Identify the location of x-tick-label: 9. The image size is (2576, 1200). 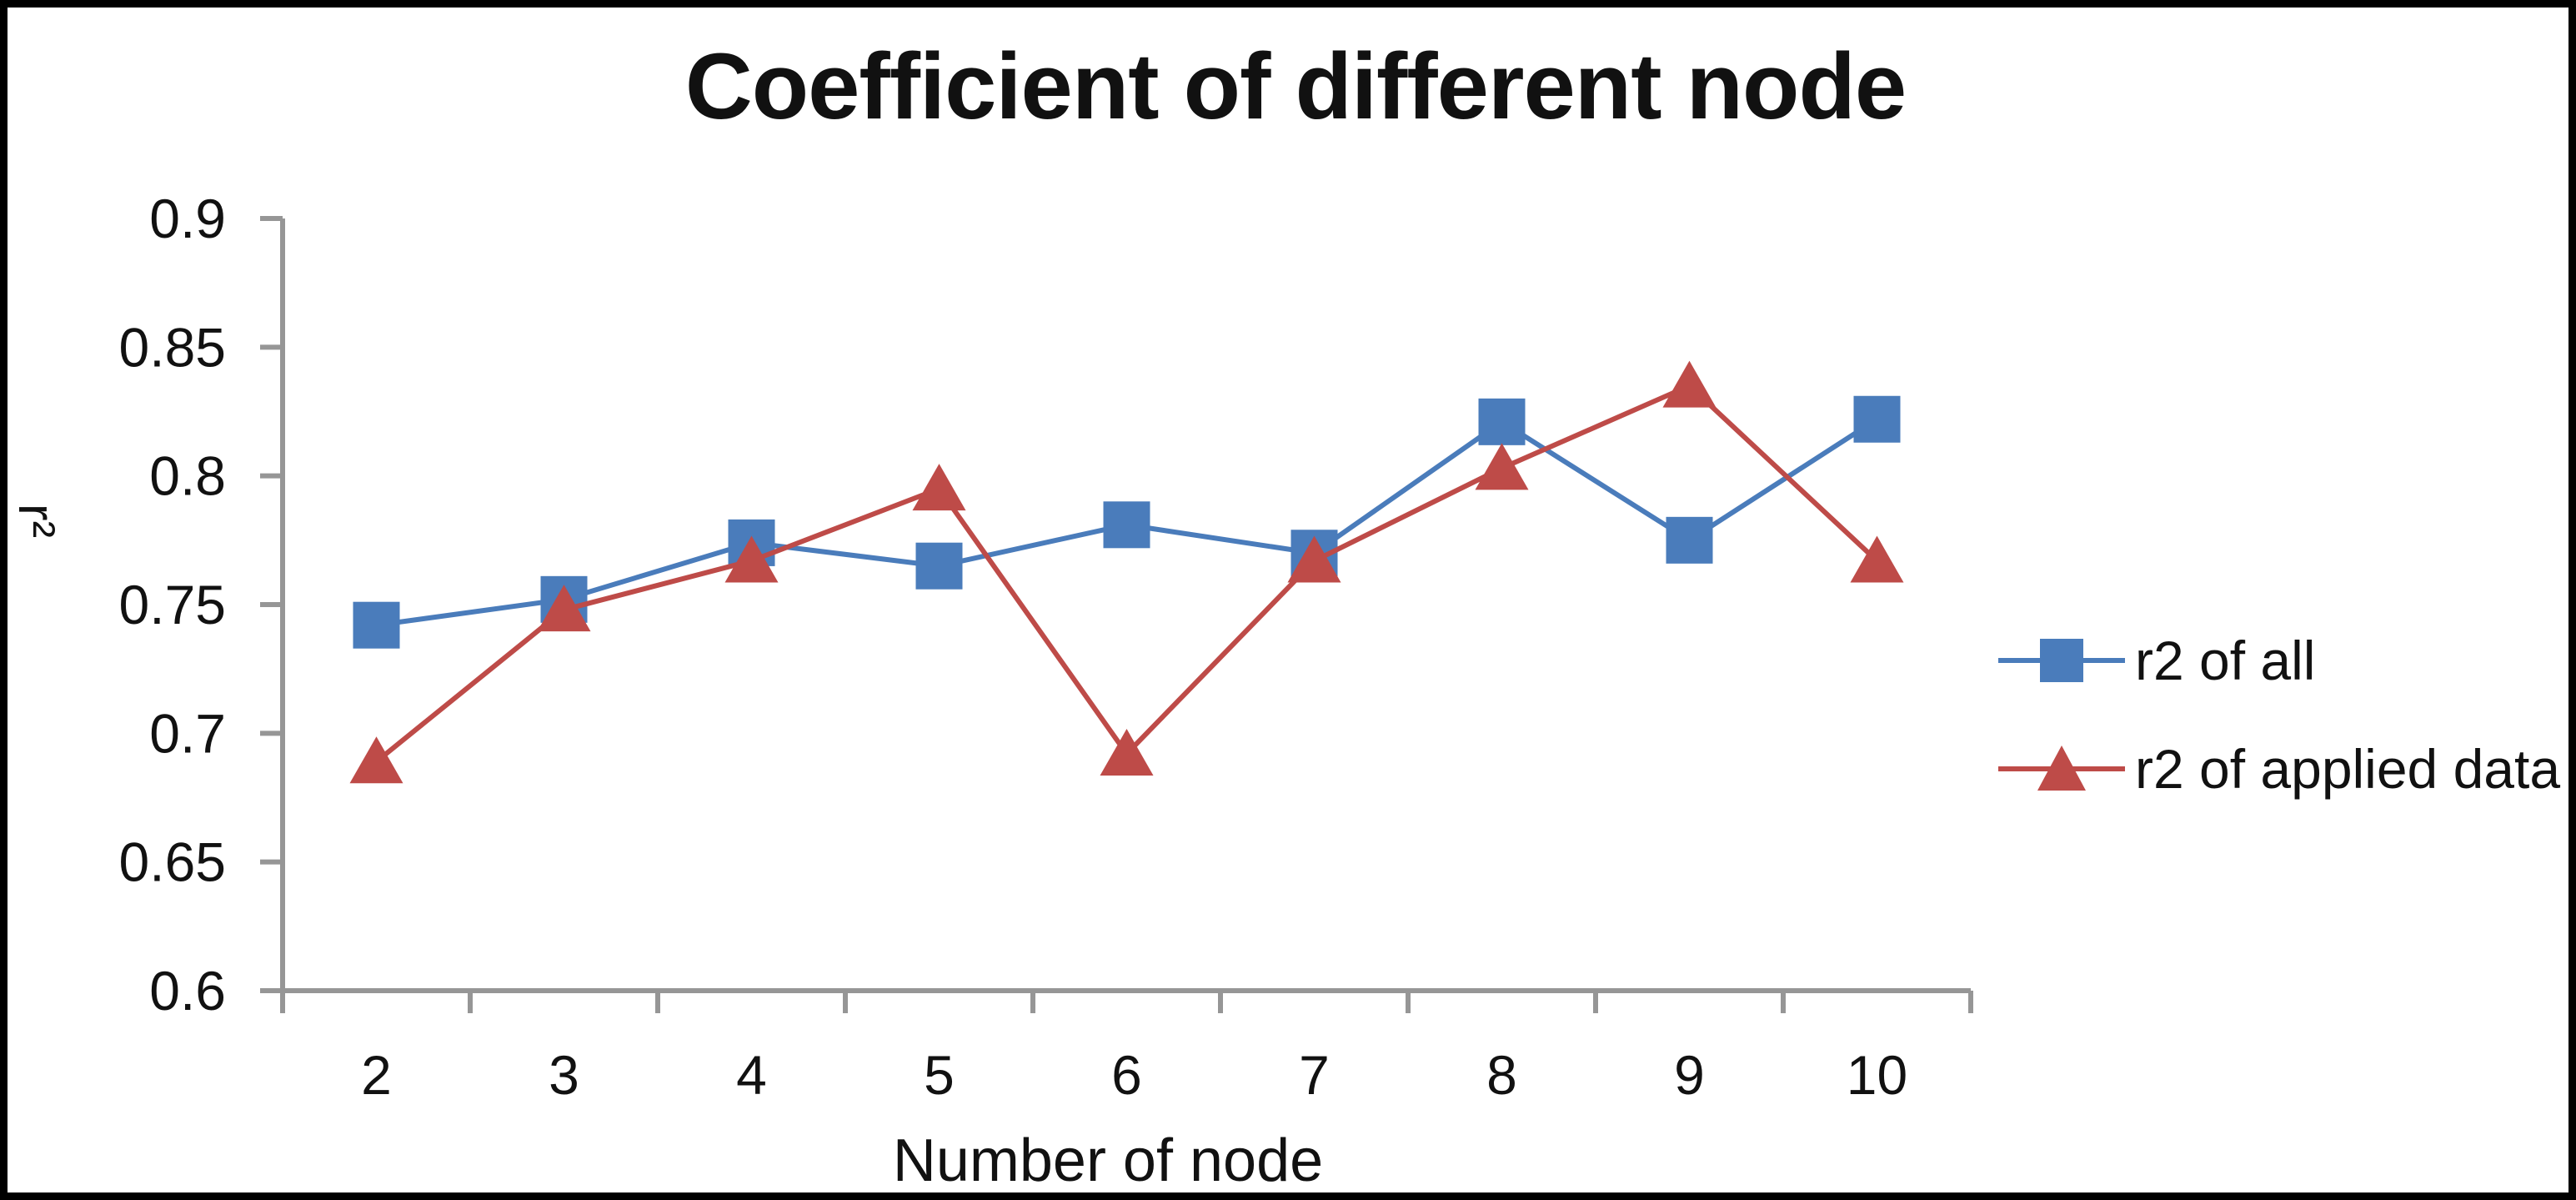
(1689, 1075).